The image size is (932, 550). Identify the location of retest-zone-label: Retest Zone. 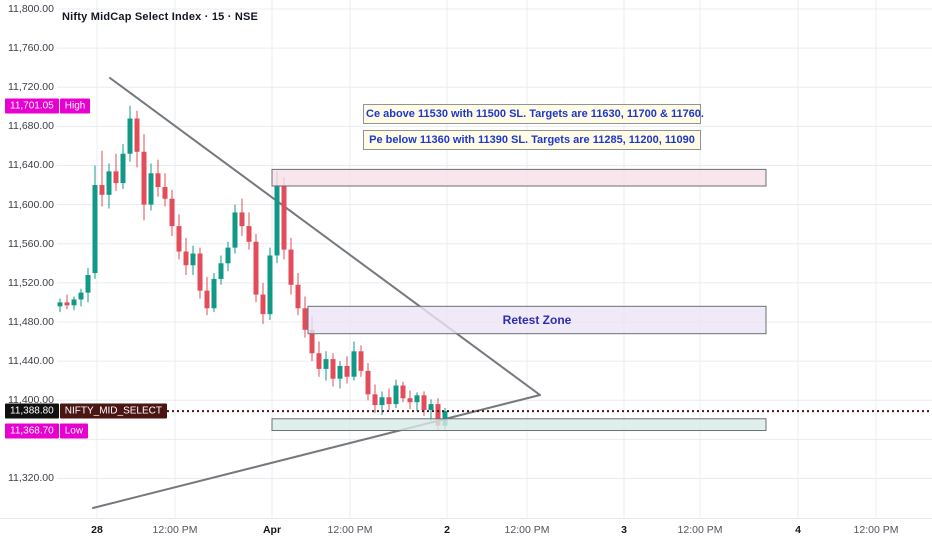
(537, 320).